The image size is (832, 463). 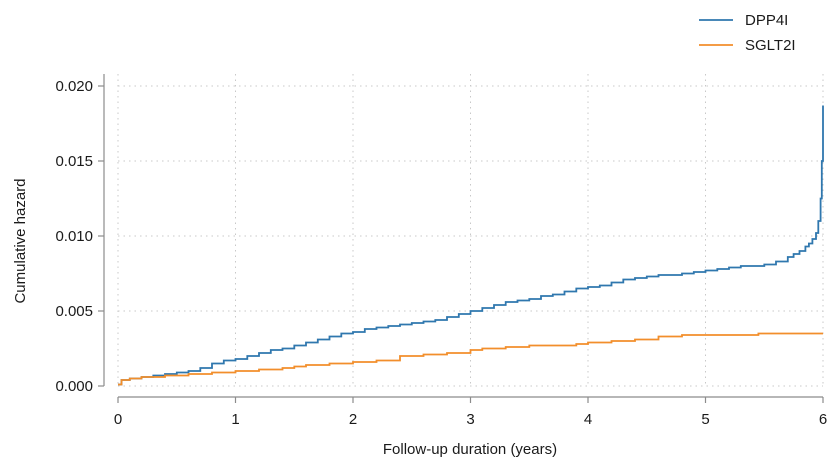 I want to click on x-tick-label: 4, so click(x=588, y=419).